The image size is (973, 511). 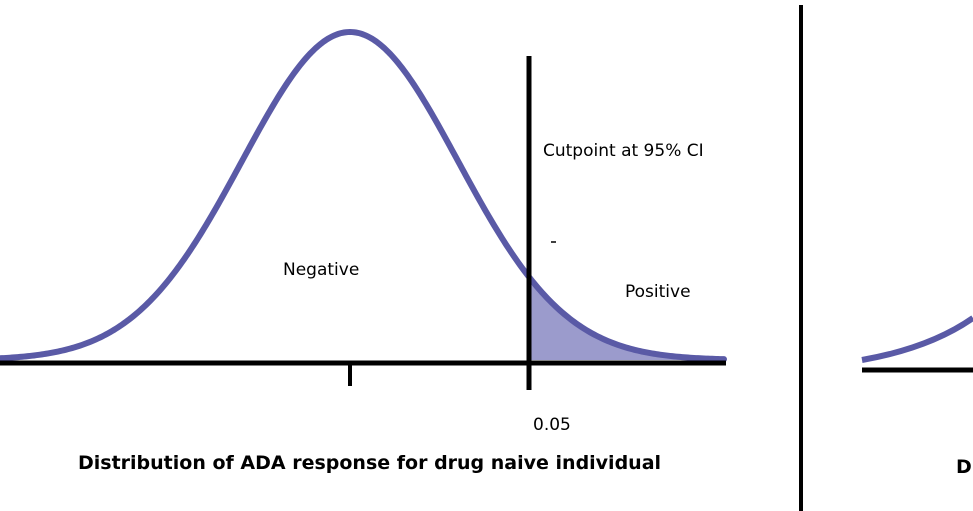 I want to click on right-panel: Di, so click(x=917, y=396).